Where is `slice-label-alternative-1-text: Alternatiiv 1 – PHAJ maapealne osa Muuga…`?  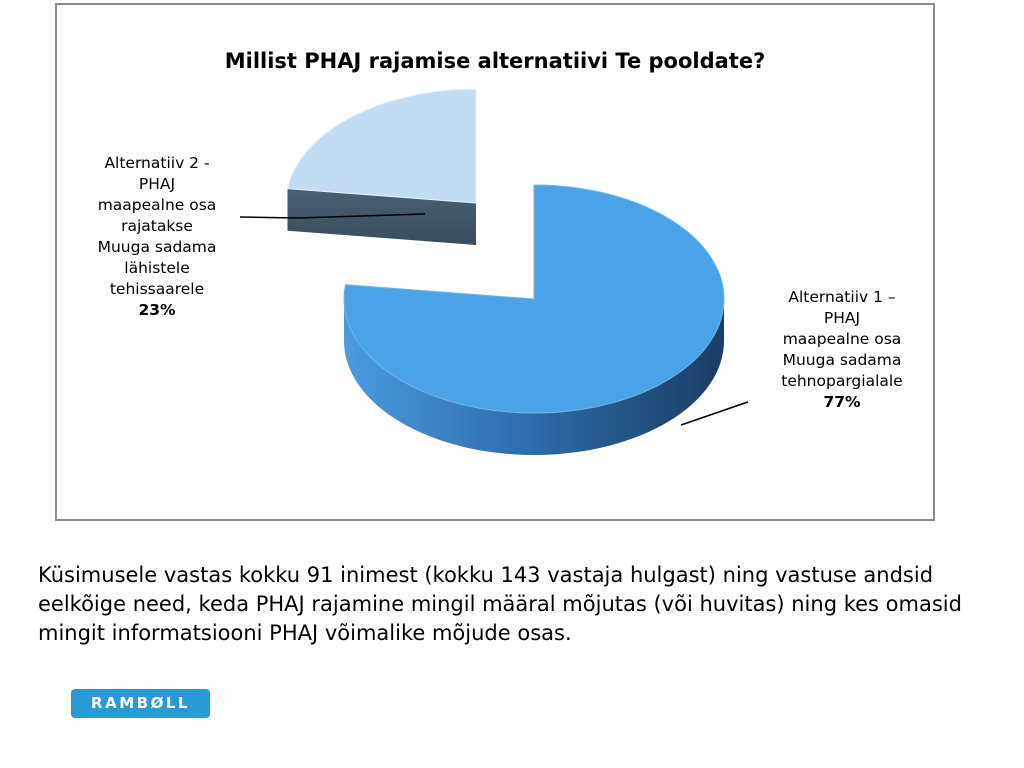 slice-label-alternative-1-text: Alternatiiv 1 – PHAJ maapealne osa Muuga… is located at coordinates (842, 339).